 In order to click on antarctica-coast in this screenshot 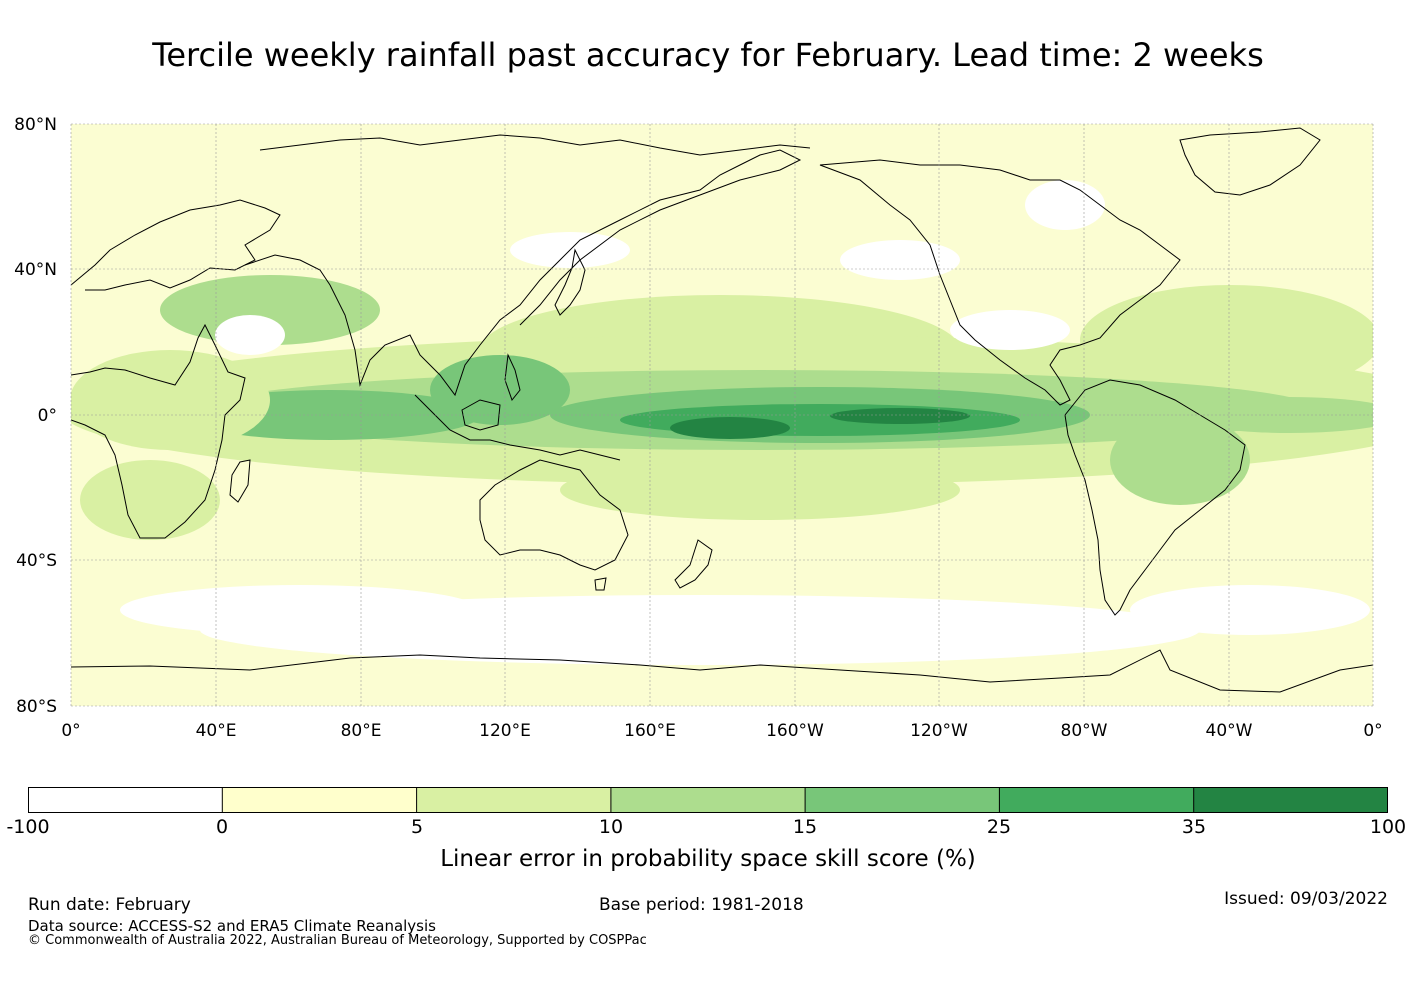, I will do `click(722, 671)`.